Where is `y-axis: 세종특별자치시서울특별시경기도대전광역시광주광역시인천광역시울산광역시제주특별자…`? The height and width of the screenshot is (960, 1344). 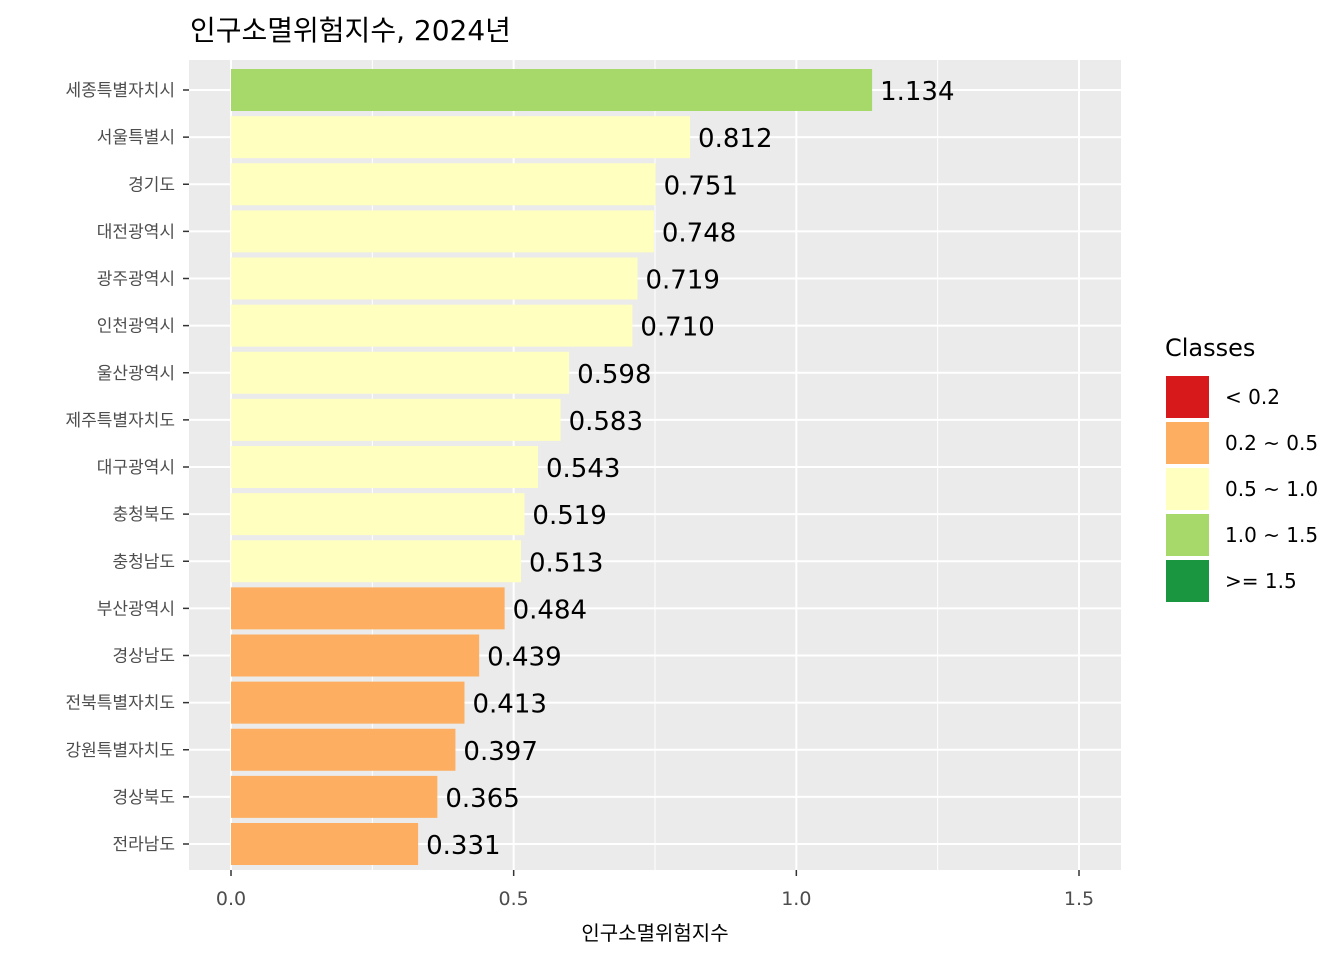
y-axis: 세종특별자치시서울특별시경기도대전광역시광주광역시인천광역시울산광역시제주특별자… is located at coordinates (127, 468).